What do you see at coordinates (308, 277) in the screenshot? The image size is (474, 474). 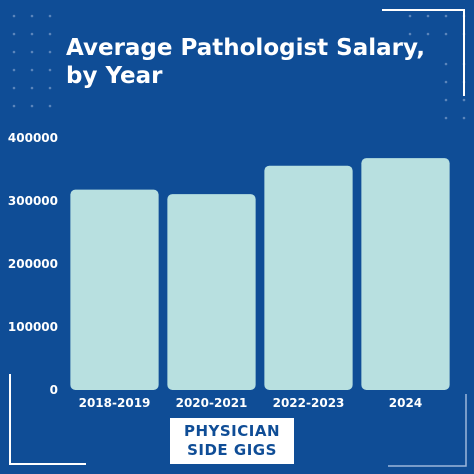 I see `bar-2022-2023` at bounding box center [308, 277].